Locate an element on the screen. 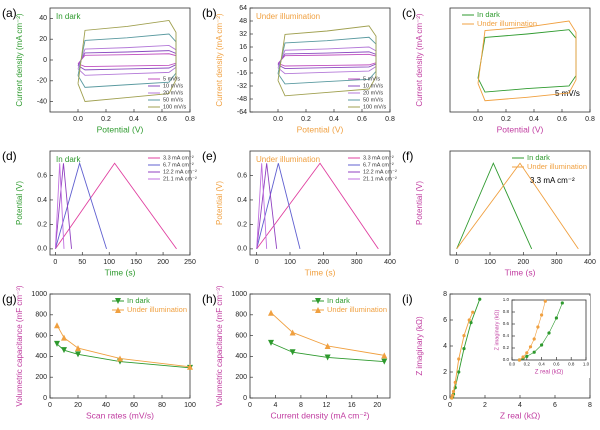  inset-background is located at coordinates (540, 337).